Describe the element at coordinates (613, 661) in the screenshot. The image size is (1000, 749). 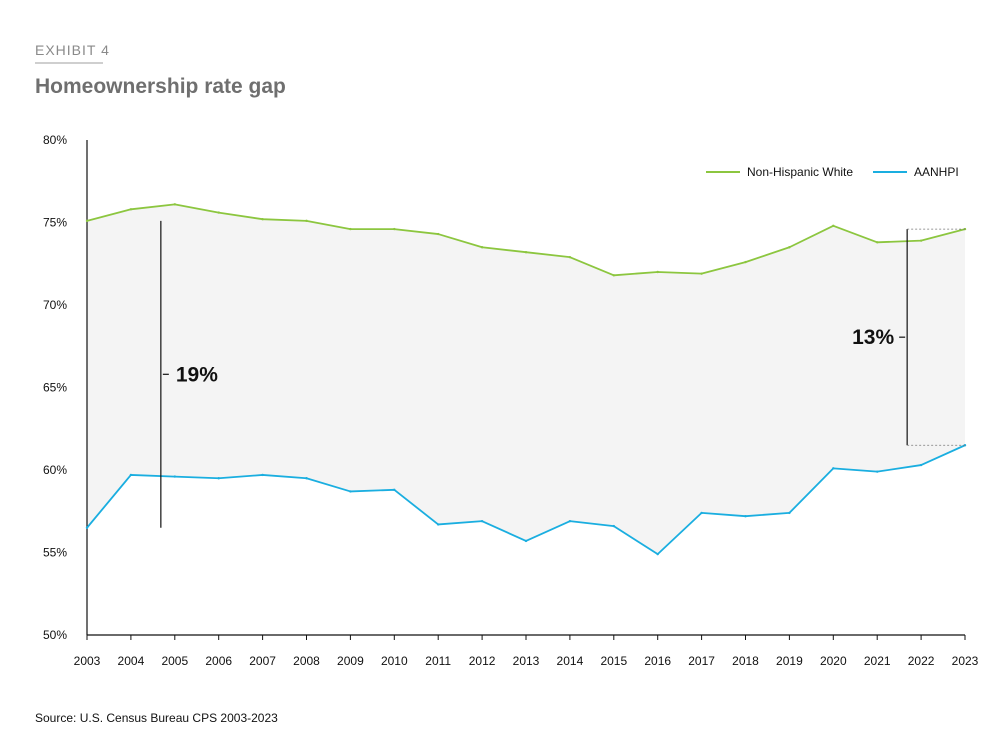
I see `x-tick-label: 2015` at that location.